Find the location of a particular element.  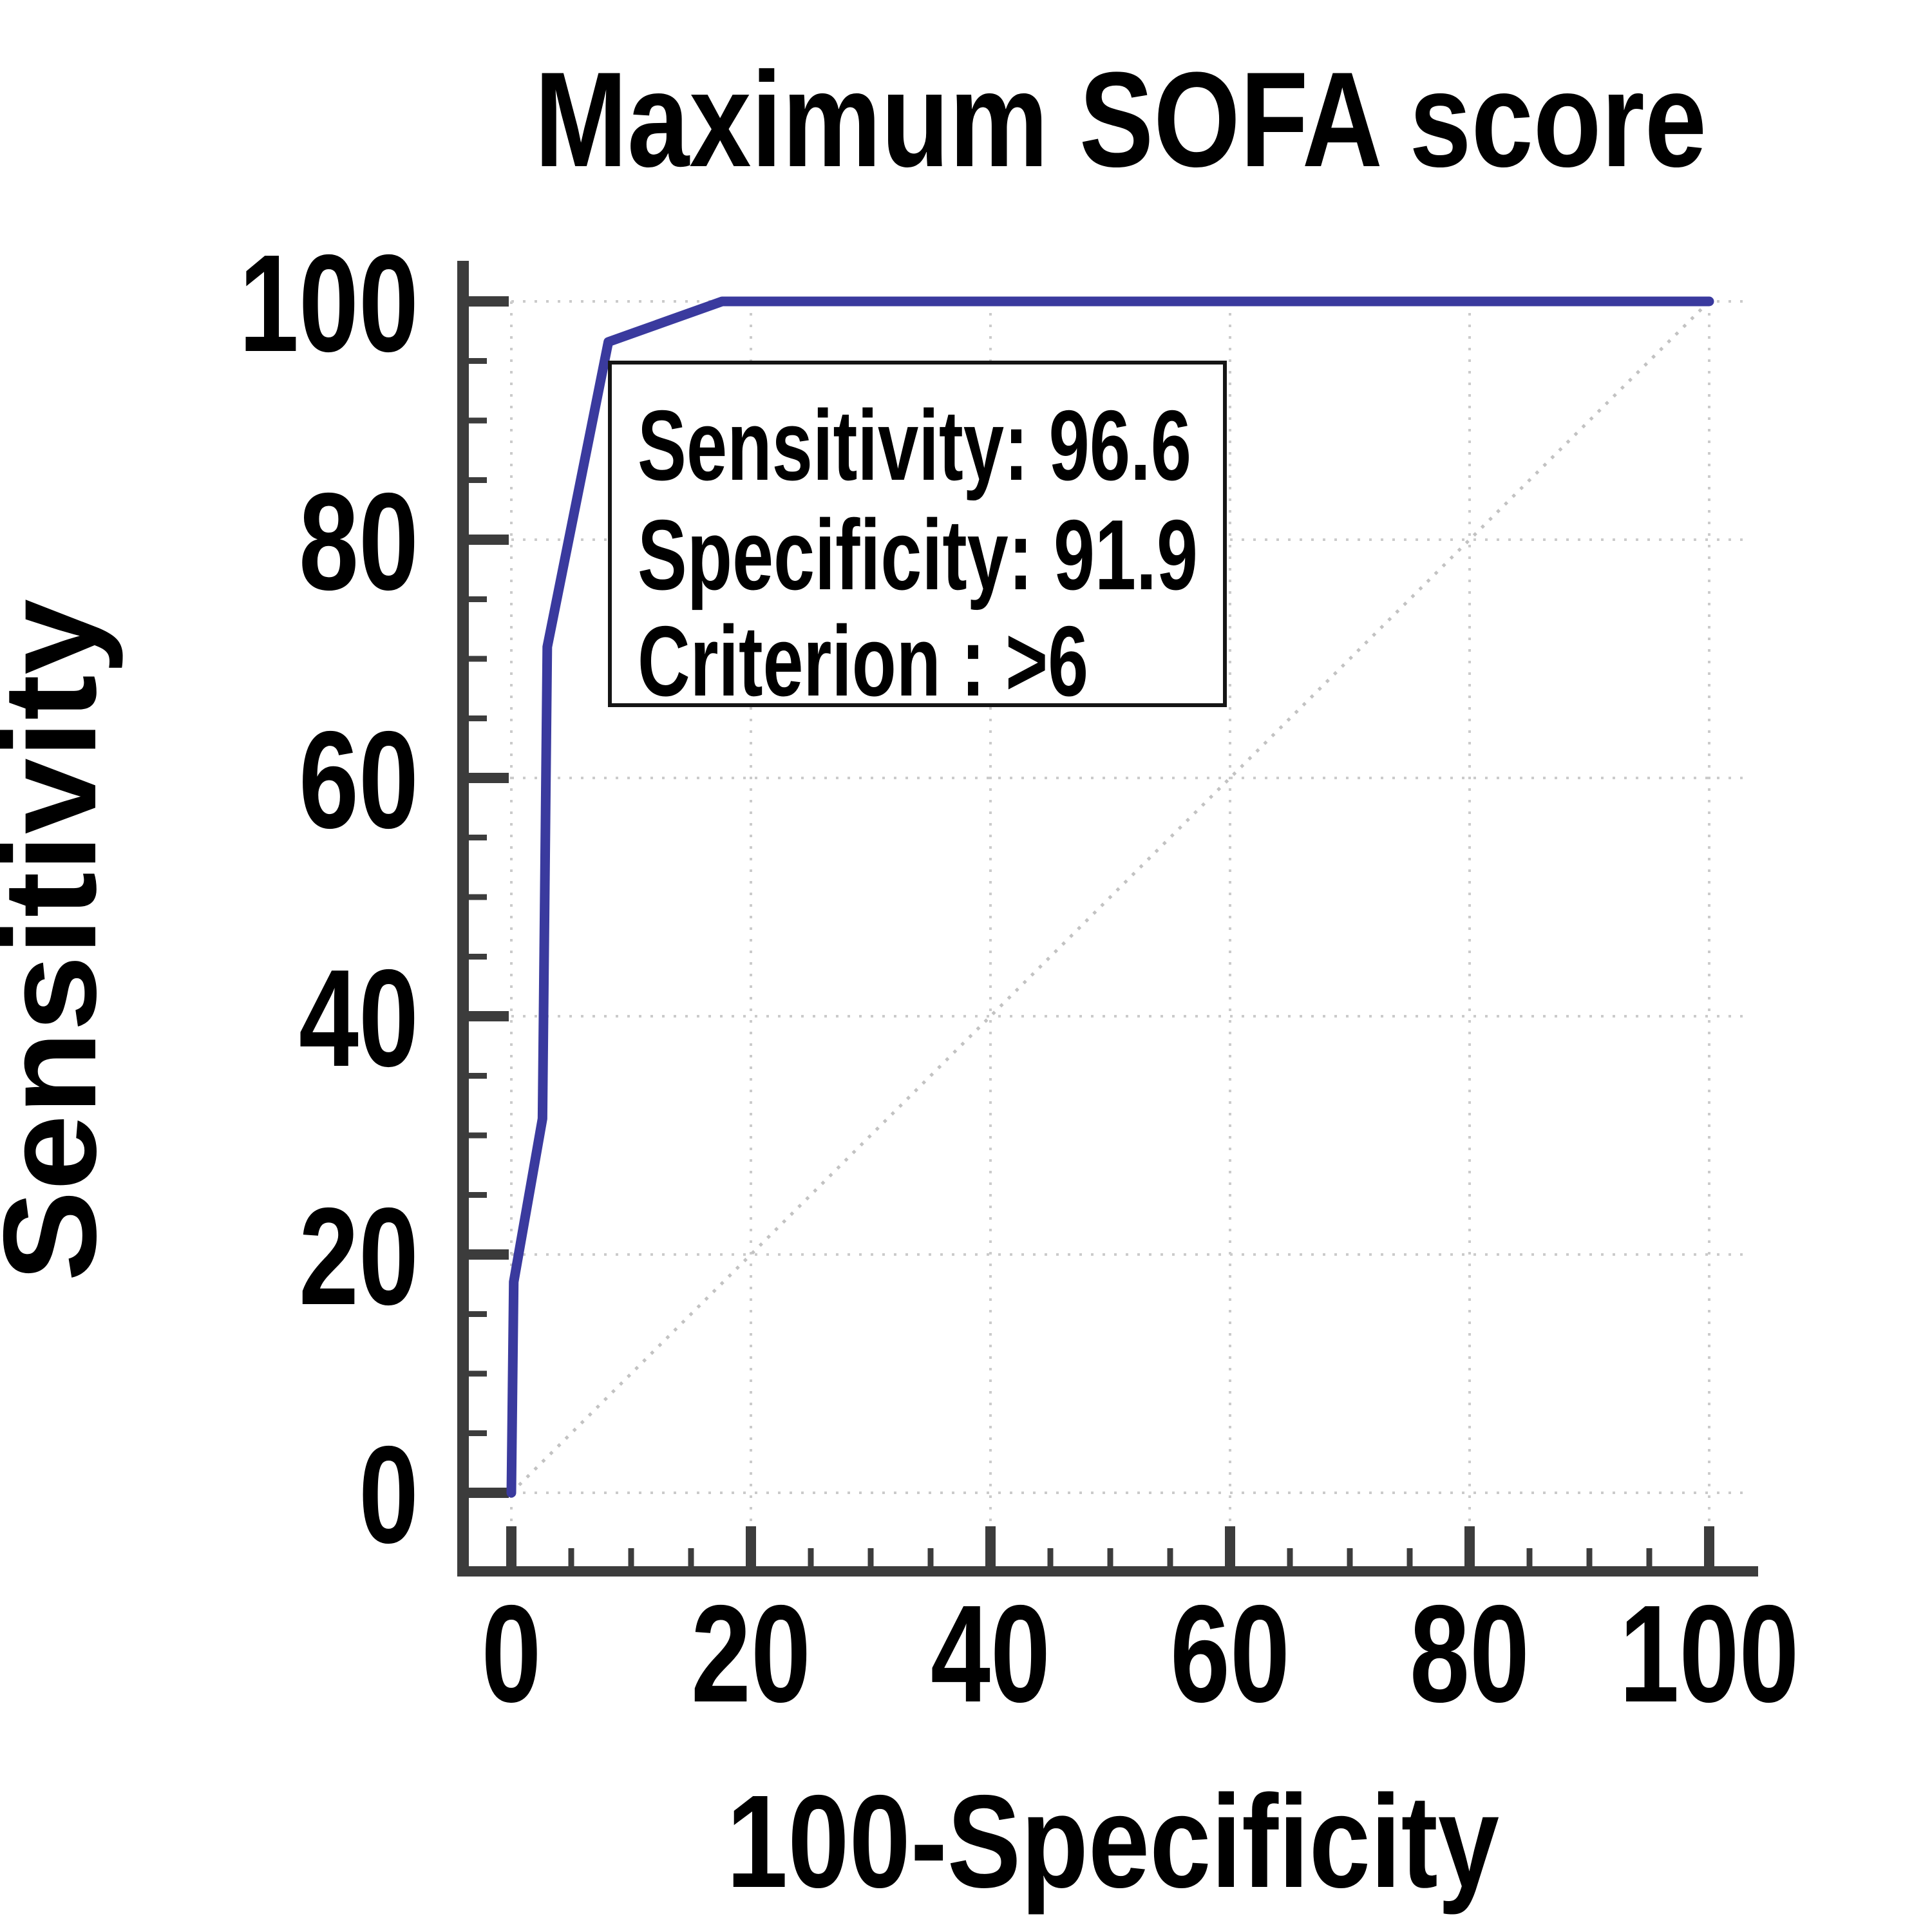

x-tick-label: 40 is located at coordinates (990, 1653).